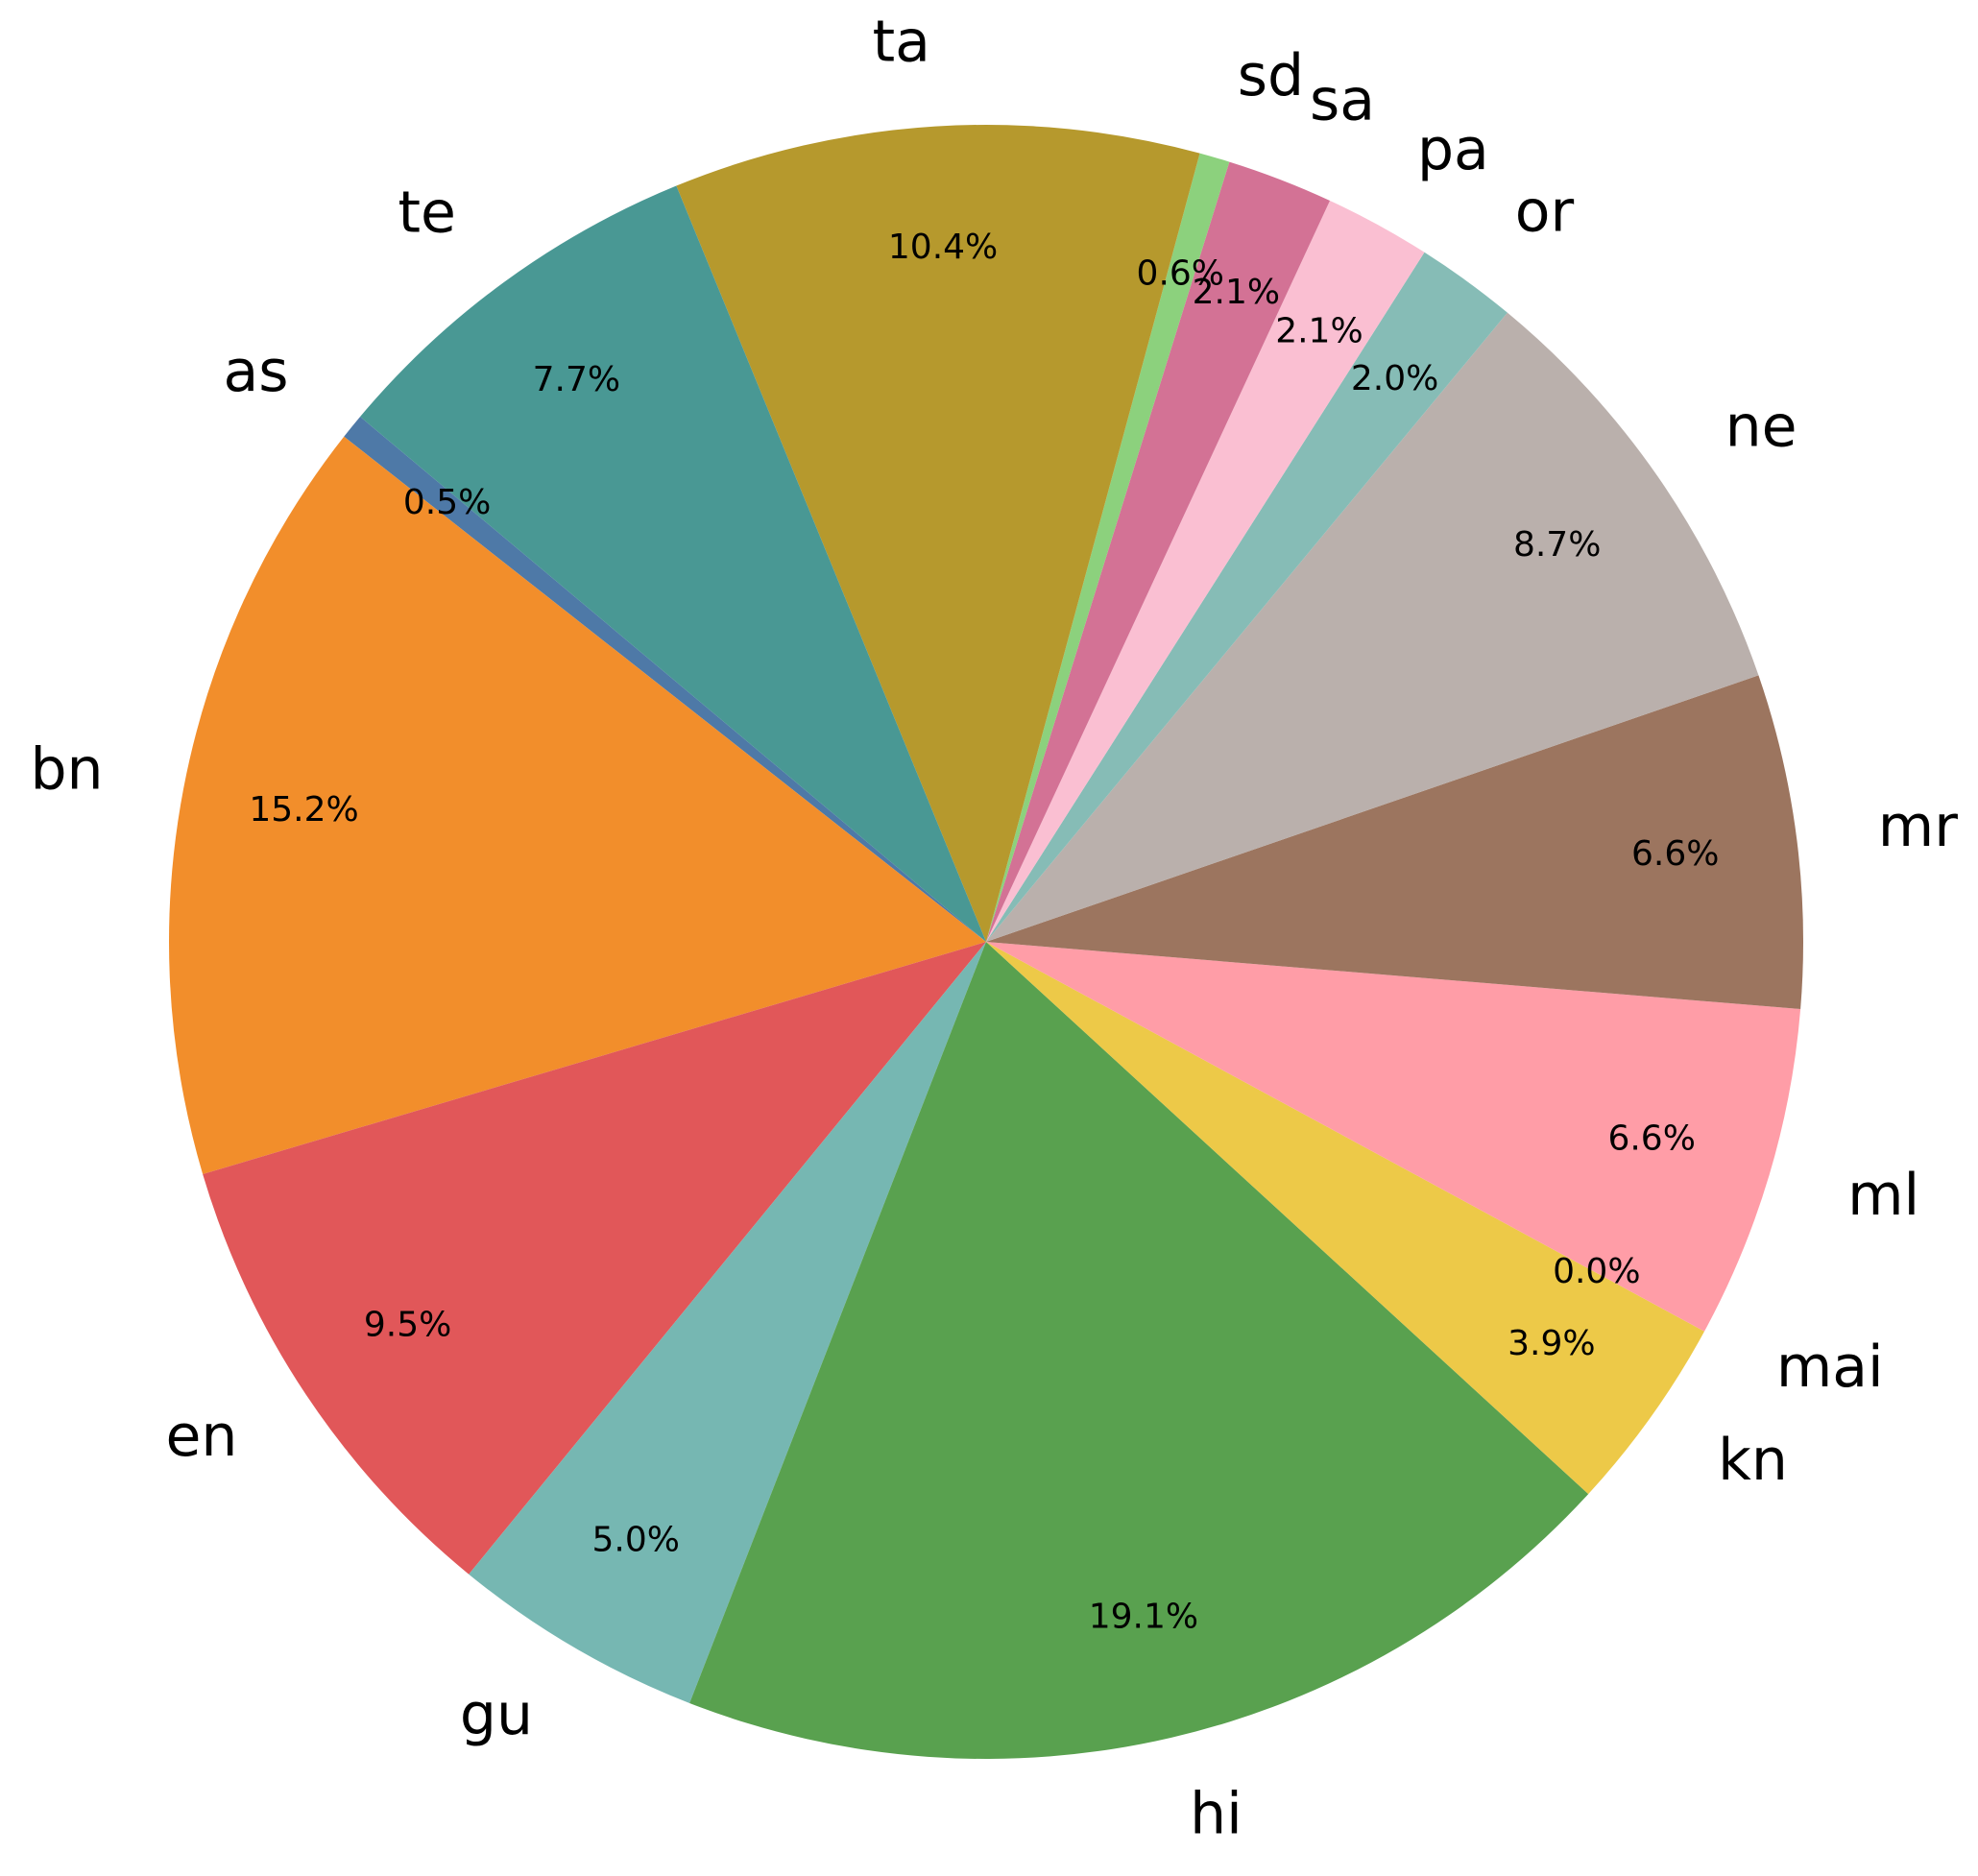  I want to click on value-label: 19.1%, so click(1143, 1618).